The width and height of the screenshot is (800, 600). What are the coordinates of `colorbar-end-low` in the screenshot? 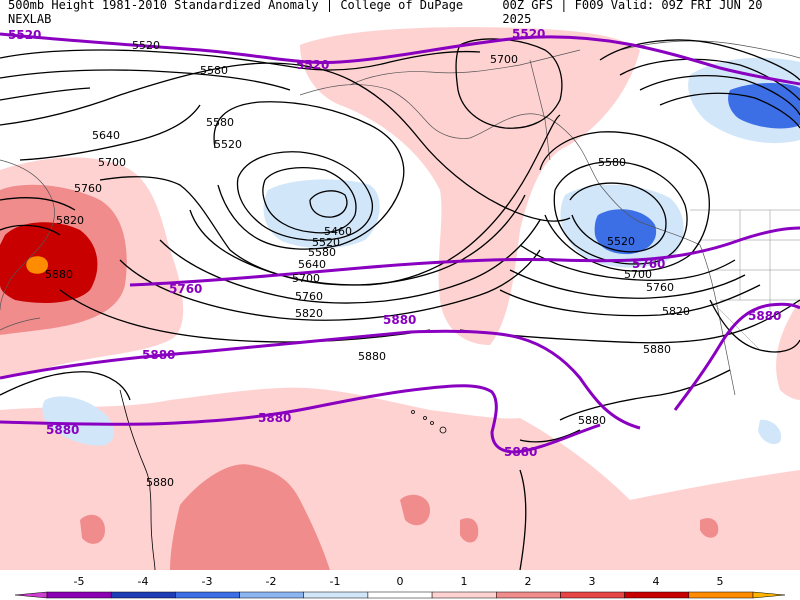 It's located at (31, 595).